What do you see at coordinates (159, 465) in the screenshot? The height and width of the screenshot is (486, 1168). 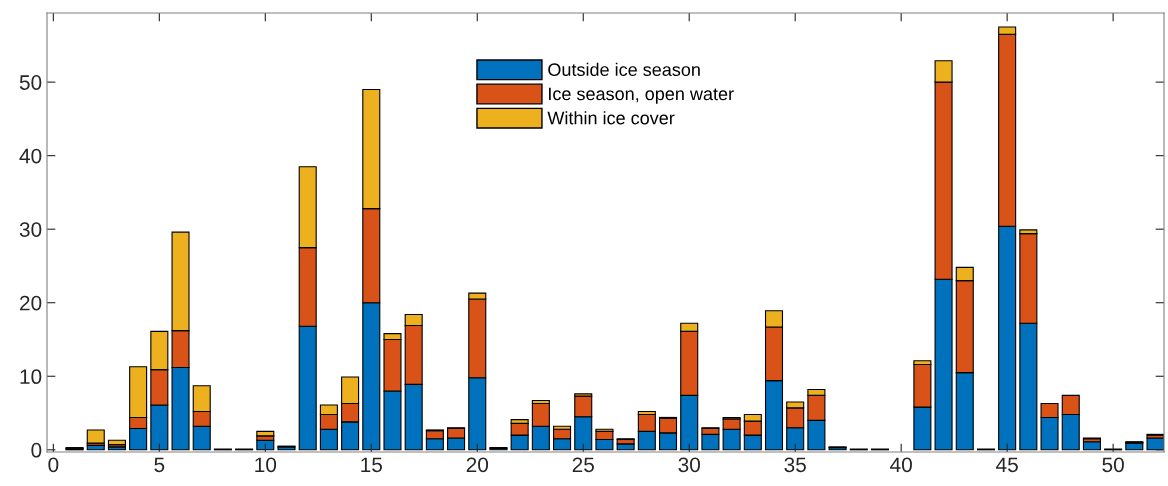 I see `x-tick-label: 5` at bounding box center [159, 465].